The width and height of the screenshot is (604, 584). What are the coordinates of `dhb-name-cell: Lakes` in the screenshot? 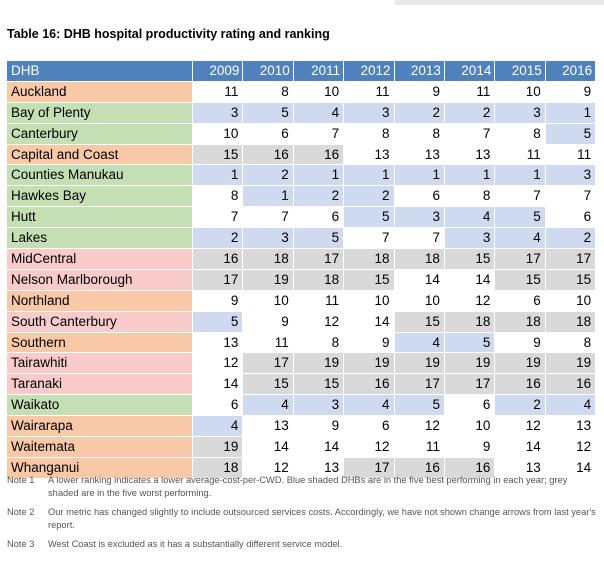 It's located at (99, 238).